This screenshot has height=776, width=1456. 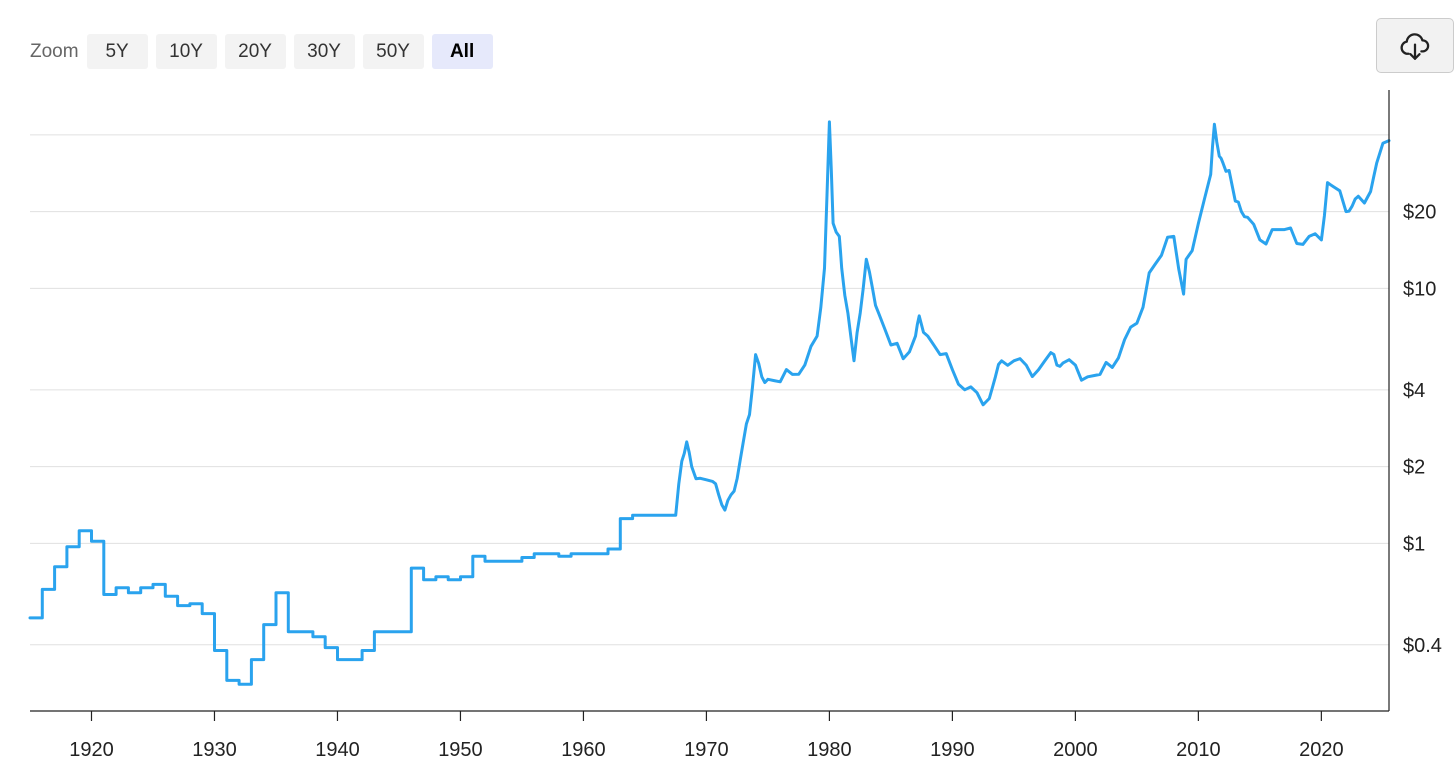 What do you see at coordinates (91, 750) in the screenshot?
I see `x-tick-label: 1920` at bounding box center [91, 750].